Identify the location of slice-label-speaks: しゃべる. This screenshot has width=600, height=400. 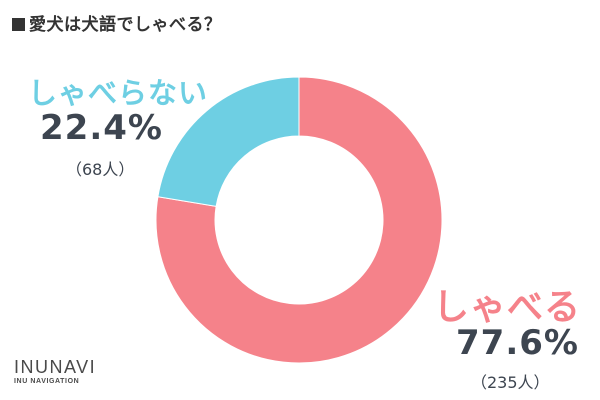
(507, 307).